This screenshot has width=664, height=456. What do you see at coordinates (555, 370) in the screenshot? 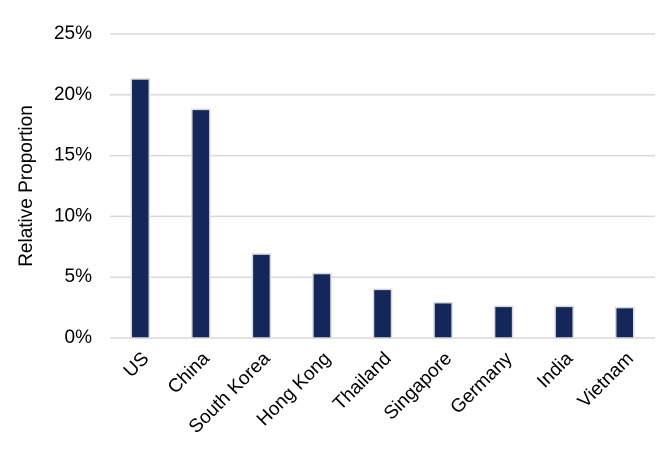
I see `x-tick-label: India` at bounding box center [555, 370].